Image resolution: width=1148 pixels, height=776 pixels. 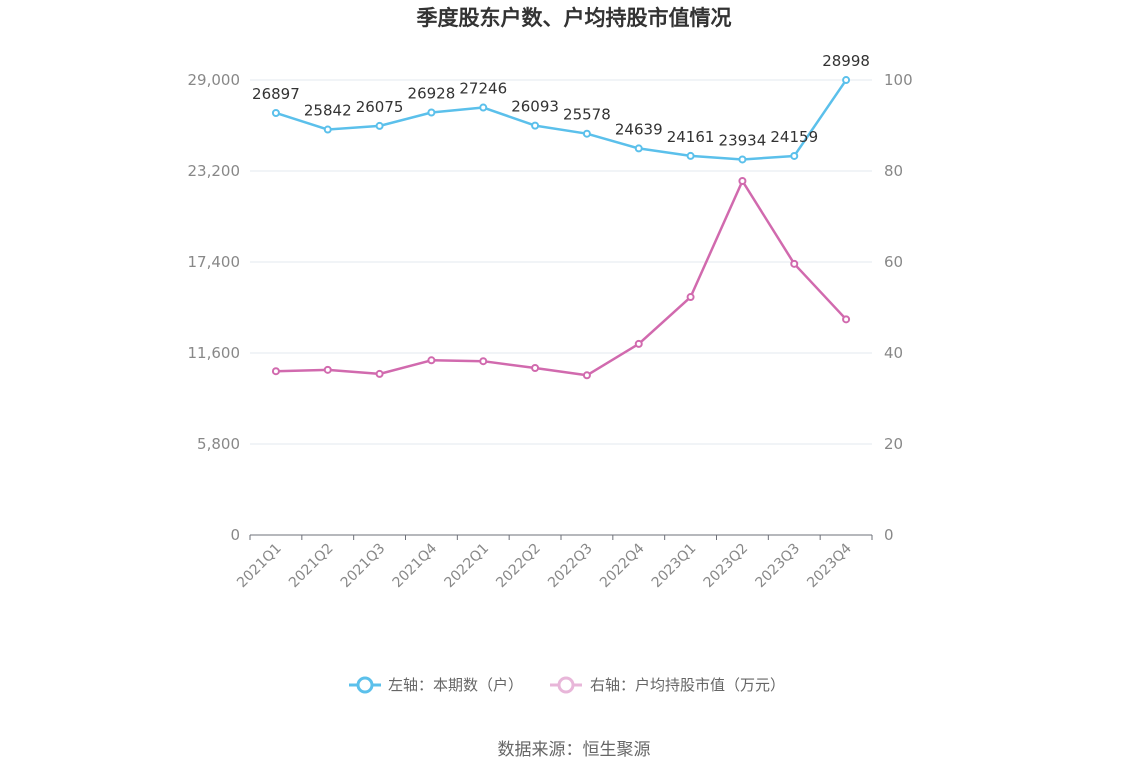 What do you see at coordinates (518, 566) in the screenshot?
I see `x-axis-tick-label: 2022Q2` at bounding box center [518, 566].